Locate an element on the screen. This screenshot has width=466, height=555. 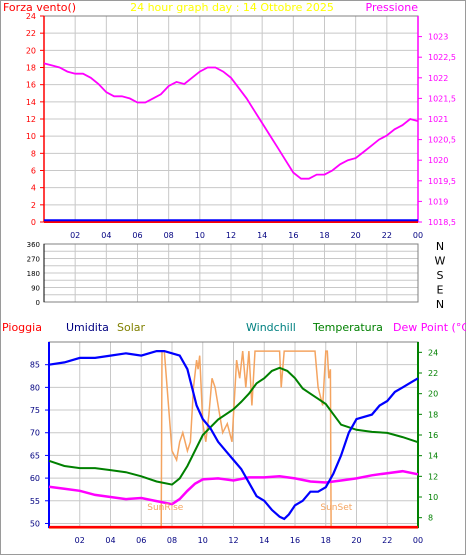
left-axis-label: Forza vento() is located at coordinates (39, 7).